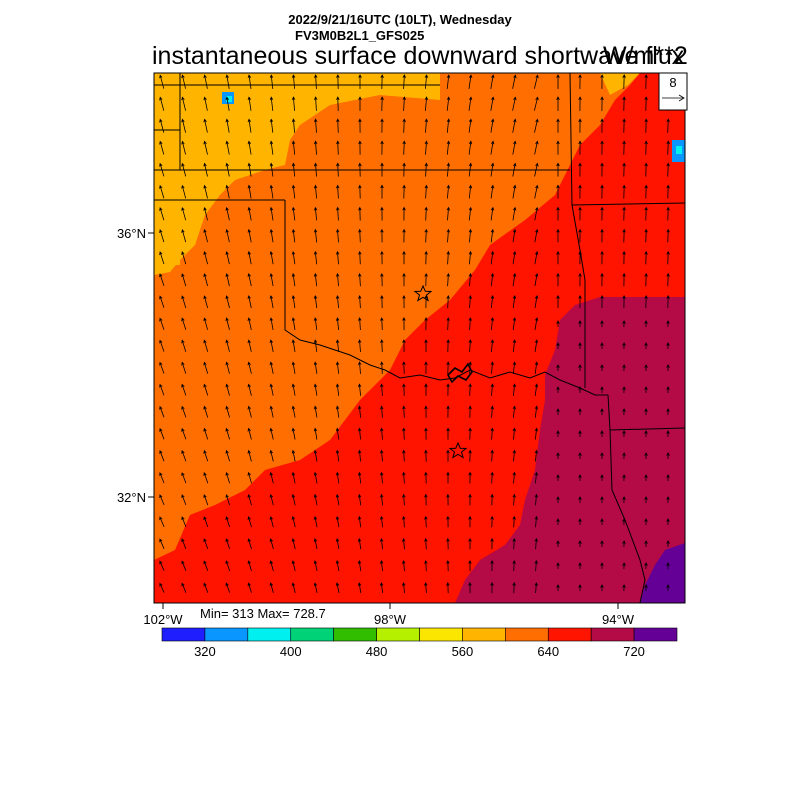  I want to click on colorbar-bin, so click(226, 634).